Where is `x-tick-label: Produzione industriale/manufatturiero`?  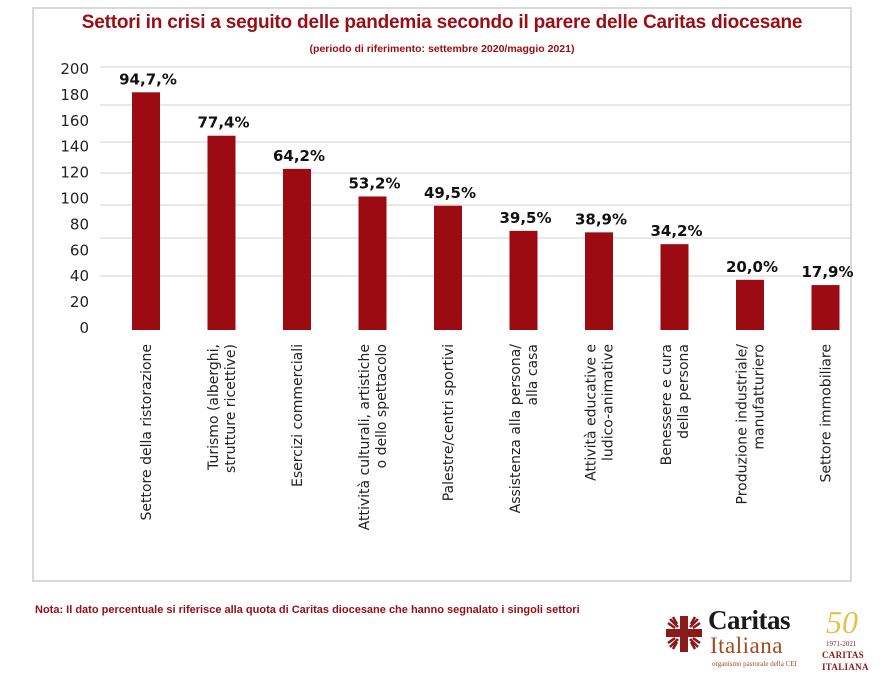
x-tick-label: Produzione industriale/manufatturiero is located at coordinates (751, 424).